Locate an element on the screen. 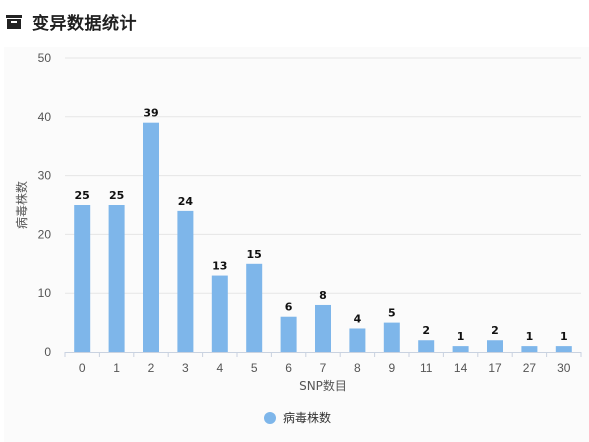 The width and height of the screenshot is (589, 442). x-axis is located at coordinates (323, 354).